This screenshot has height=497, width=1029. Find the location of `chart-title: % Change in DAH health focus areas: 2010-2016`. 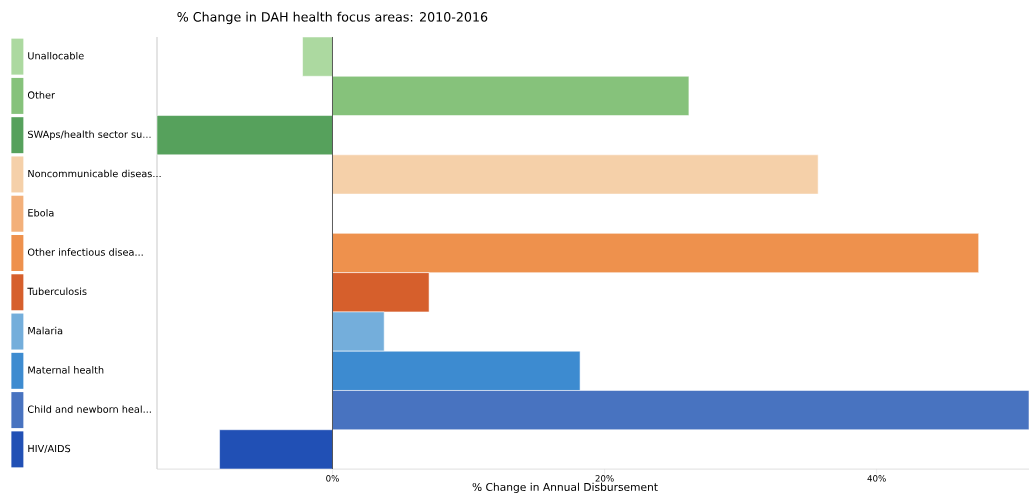

chart-title: % Change in DAH health focus areas: 2010-2016 is located at coordinates (332, 18).